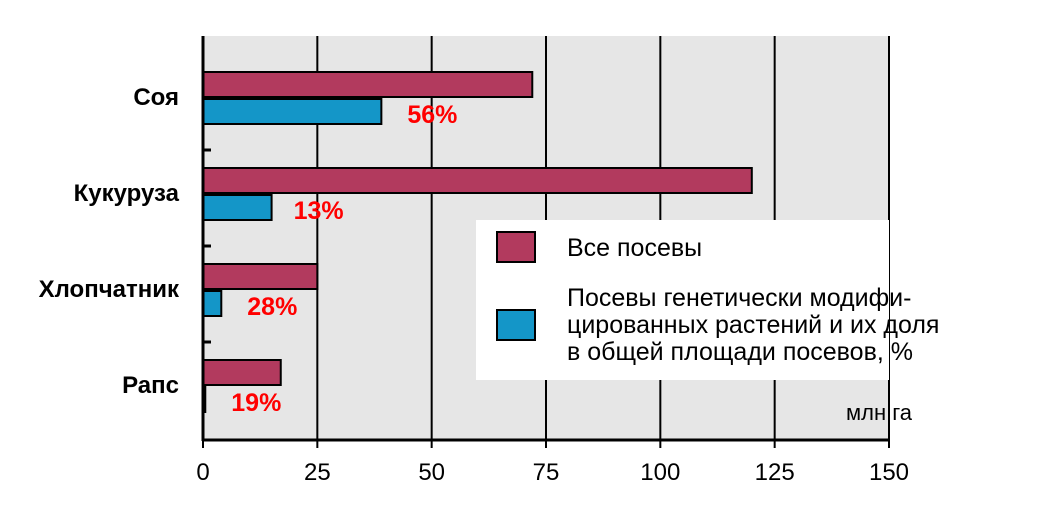 This screenshot has height=508, width=1038. What do you see at coordinates (202, 472) in the screenshot?
I see `x-tick-label-0: 0` at bounding box center [202, 472].